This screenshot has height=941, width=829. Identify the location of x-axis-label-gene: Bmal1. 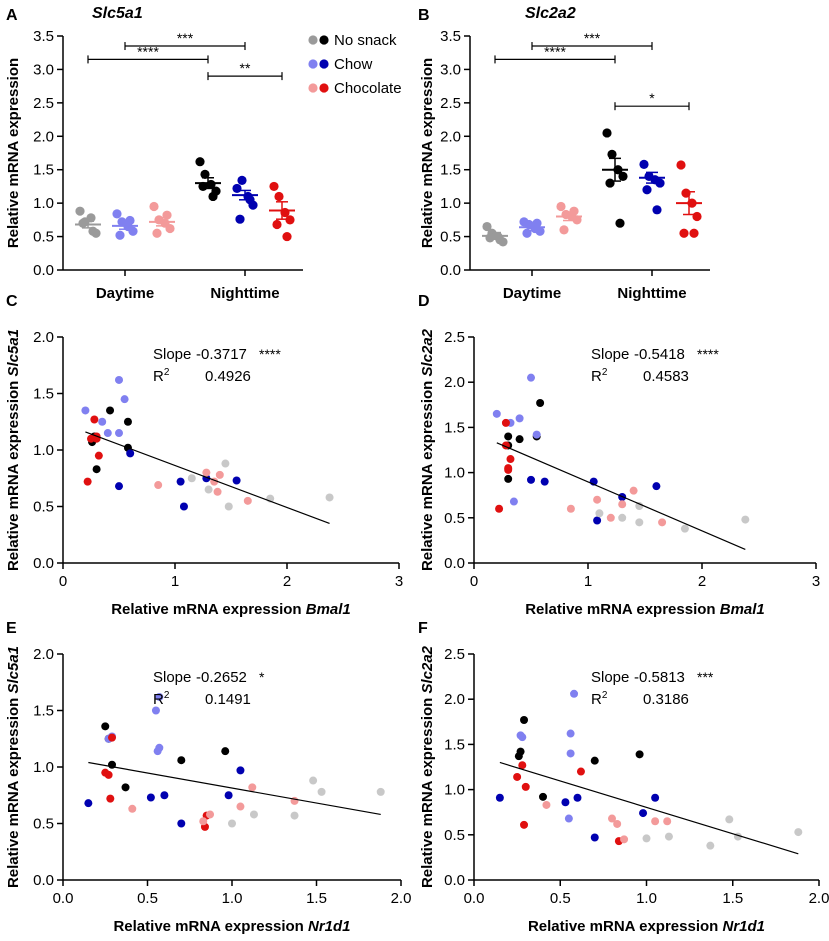
(328, 609).